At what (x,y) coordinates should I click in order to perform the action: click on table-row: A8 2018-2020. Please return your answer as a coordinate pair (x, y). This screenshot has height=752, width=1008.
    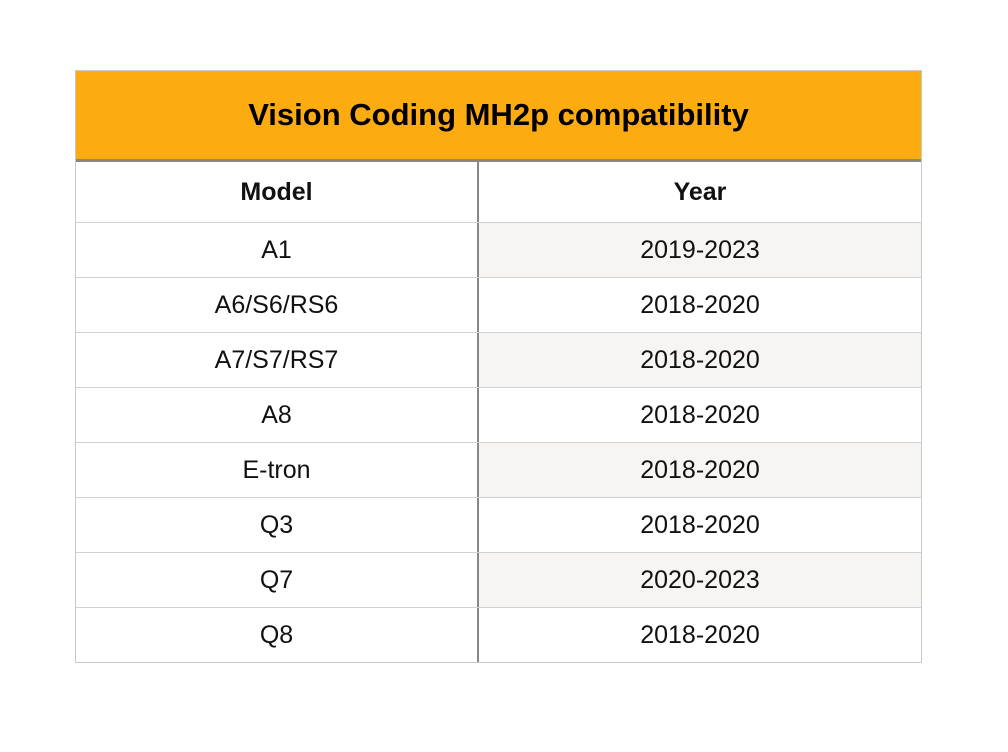
    Looking at the image, I should click on (498, 414).